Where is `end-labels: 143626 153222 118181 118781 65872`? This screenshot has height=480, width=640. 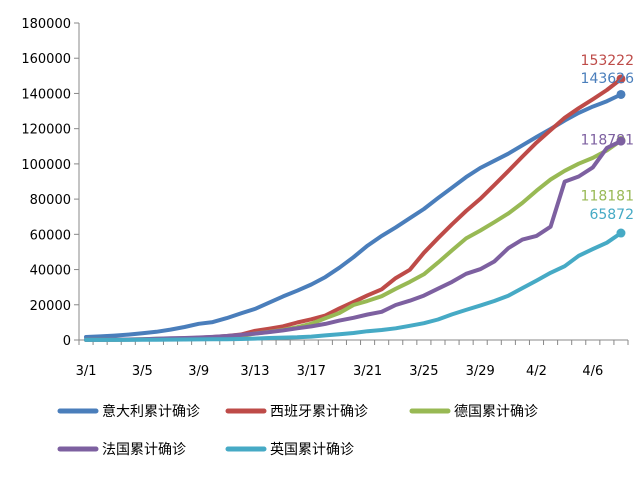 end-labels: 143626 153222 118181 118781 65872 is located at coordinates (608, 138).